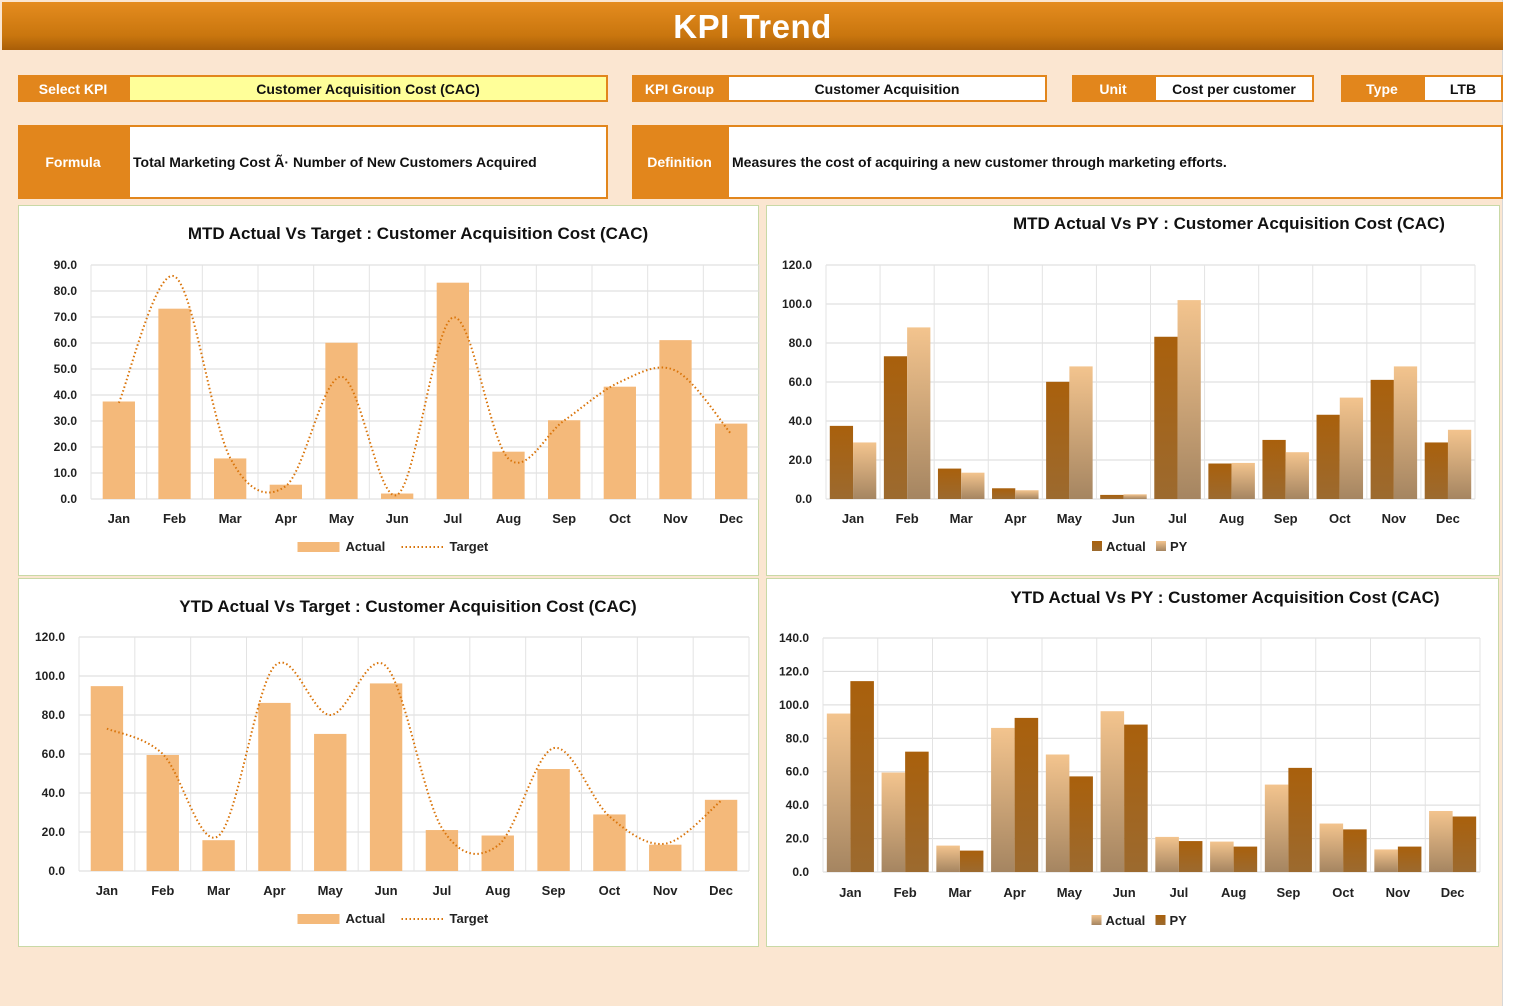 The image size is (1519, 1008). Describe the element at coordinates (368, 88) in the screenshot. I see `select-kpi-dropdown: Customer Acquisition Cost (CAC)` at that location.